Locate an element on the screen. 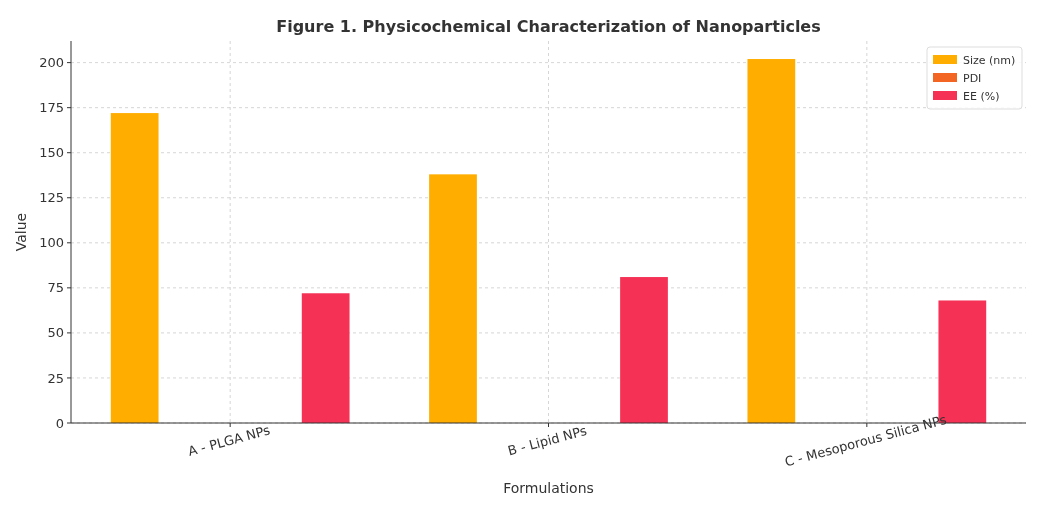 The width and height of the screenshot is (1042, 507). y-tick-label: 50 is located at coordinates (55, 333).